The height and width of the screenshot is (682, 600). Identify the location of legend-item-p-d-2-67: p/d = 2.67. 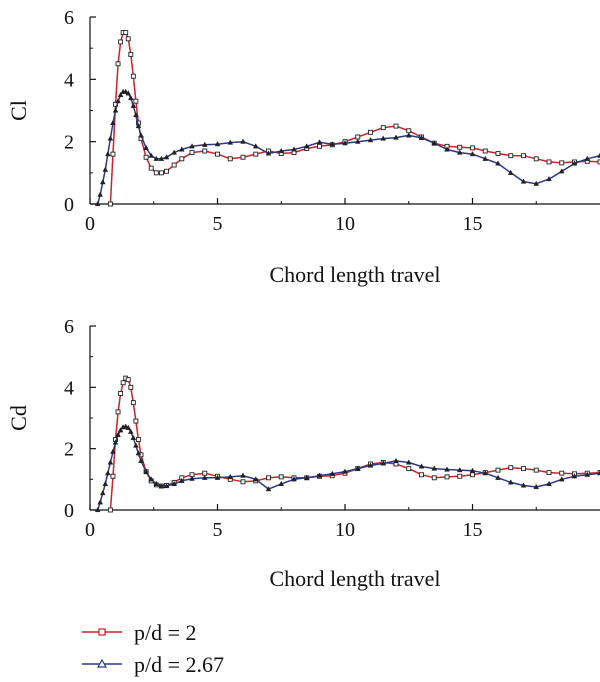
(153, 664).